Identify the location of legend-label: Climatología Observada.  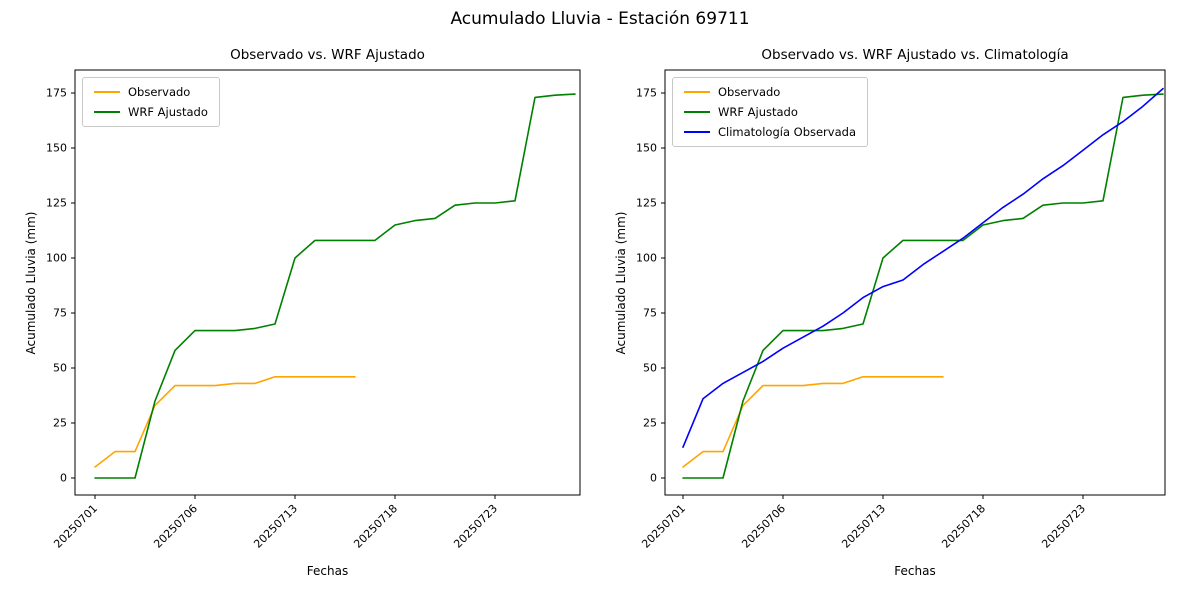
(787, 132).